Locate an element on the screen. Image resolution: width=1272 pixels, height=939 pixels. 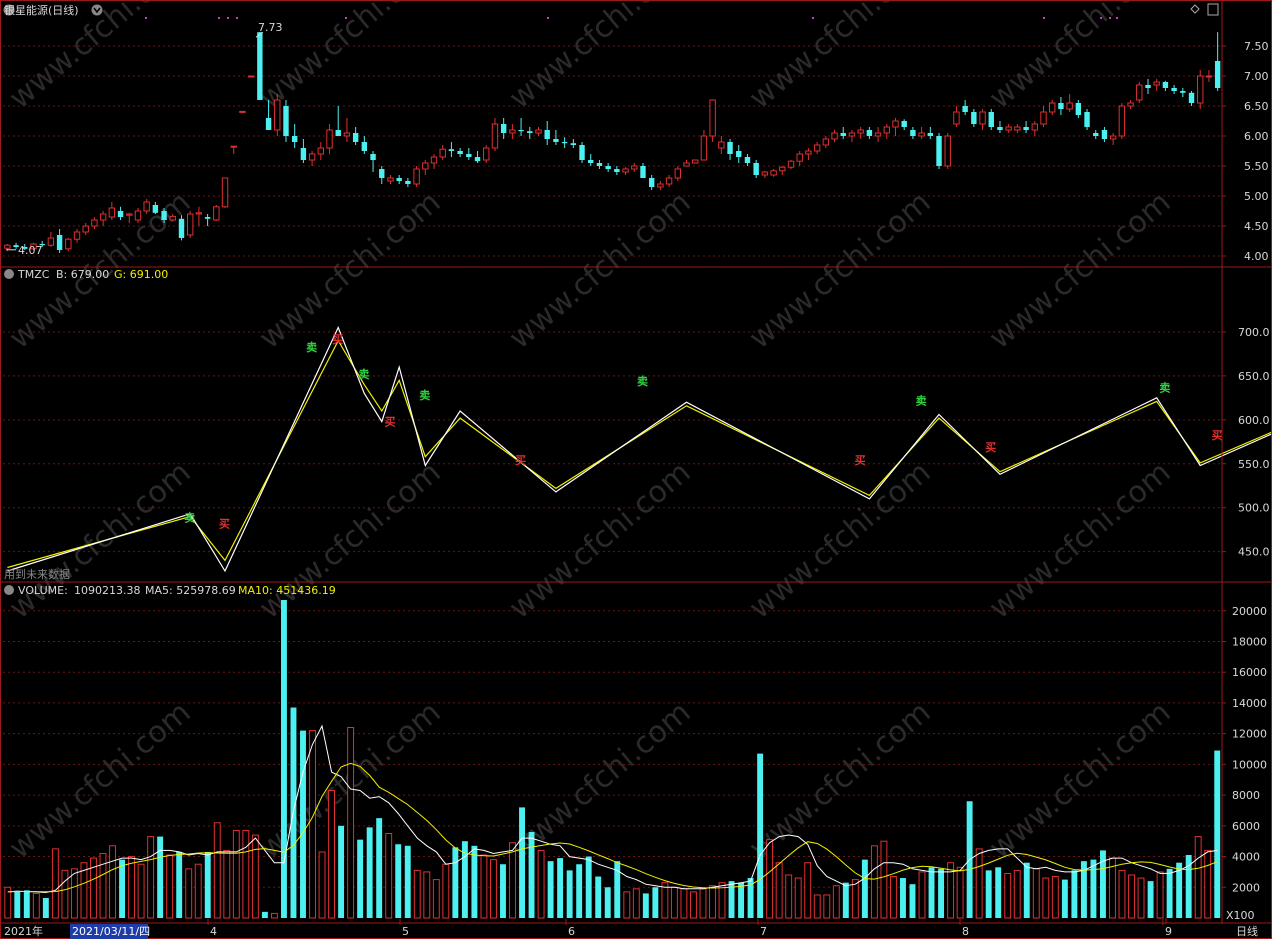
volume-tick-label: 6000 is located at coordinates (1246, 826).